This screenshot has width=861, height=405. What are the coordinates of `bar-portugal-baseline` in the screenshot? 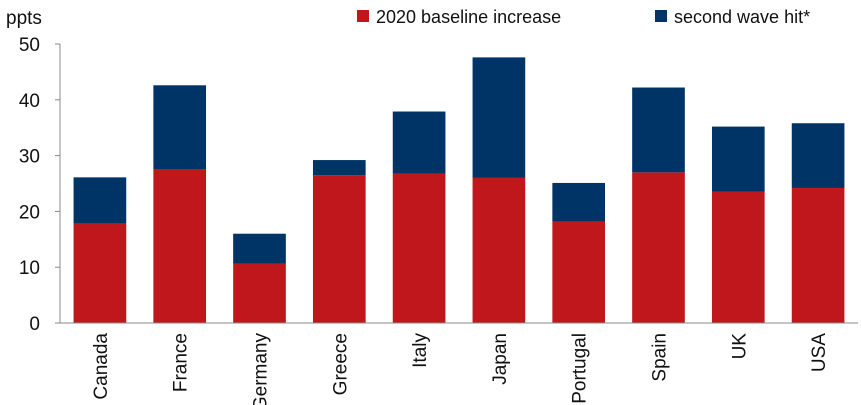 It's located at (579, 272).